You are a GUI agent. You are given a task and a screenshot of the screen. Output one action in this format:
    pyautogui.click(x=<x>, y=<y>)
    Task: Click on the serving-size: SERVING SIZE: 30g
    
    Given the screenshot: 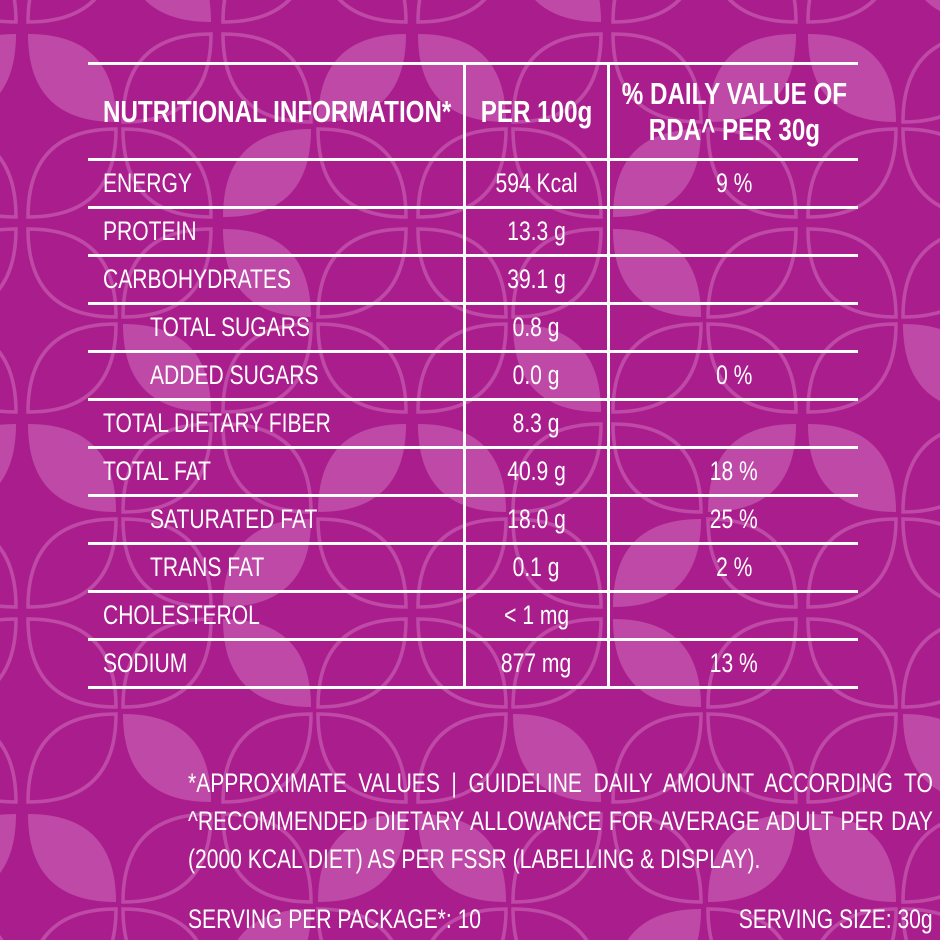 What is the action you would take?
    pyautogui.click(x=836, y=919)
    